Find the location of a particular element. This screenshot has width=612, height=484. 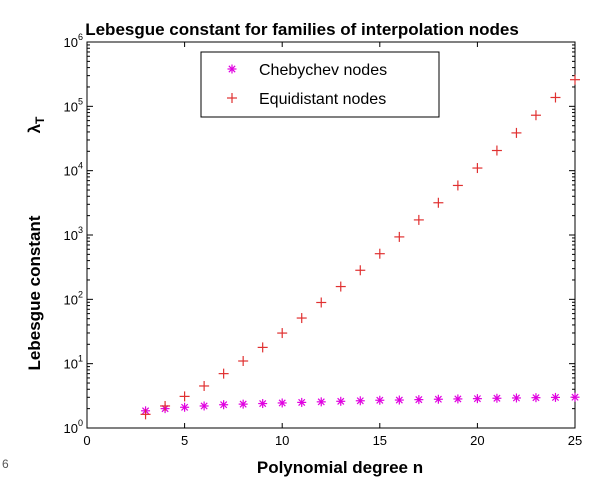

y-tick-label: 10⁴ is located at coordinates (73, 170).